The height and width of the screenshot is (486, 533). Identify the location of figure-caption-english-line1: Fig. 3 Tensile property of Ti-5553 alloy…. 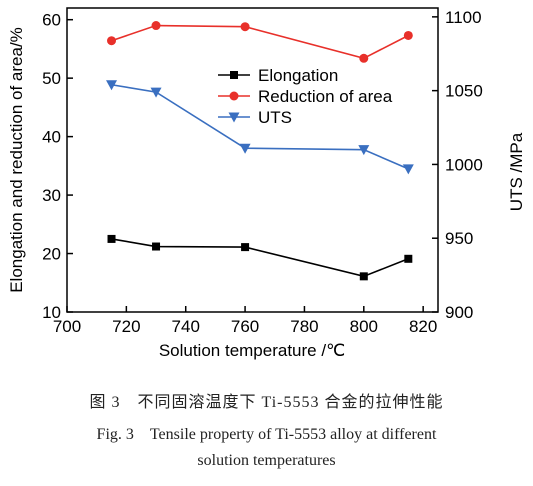
(266, 434).